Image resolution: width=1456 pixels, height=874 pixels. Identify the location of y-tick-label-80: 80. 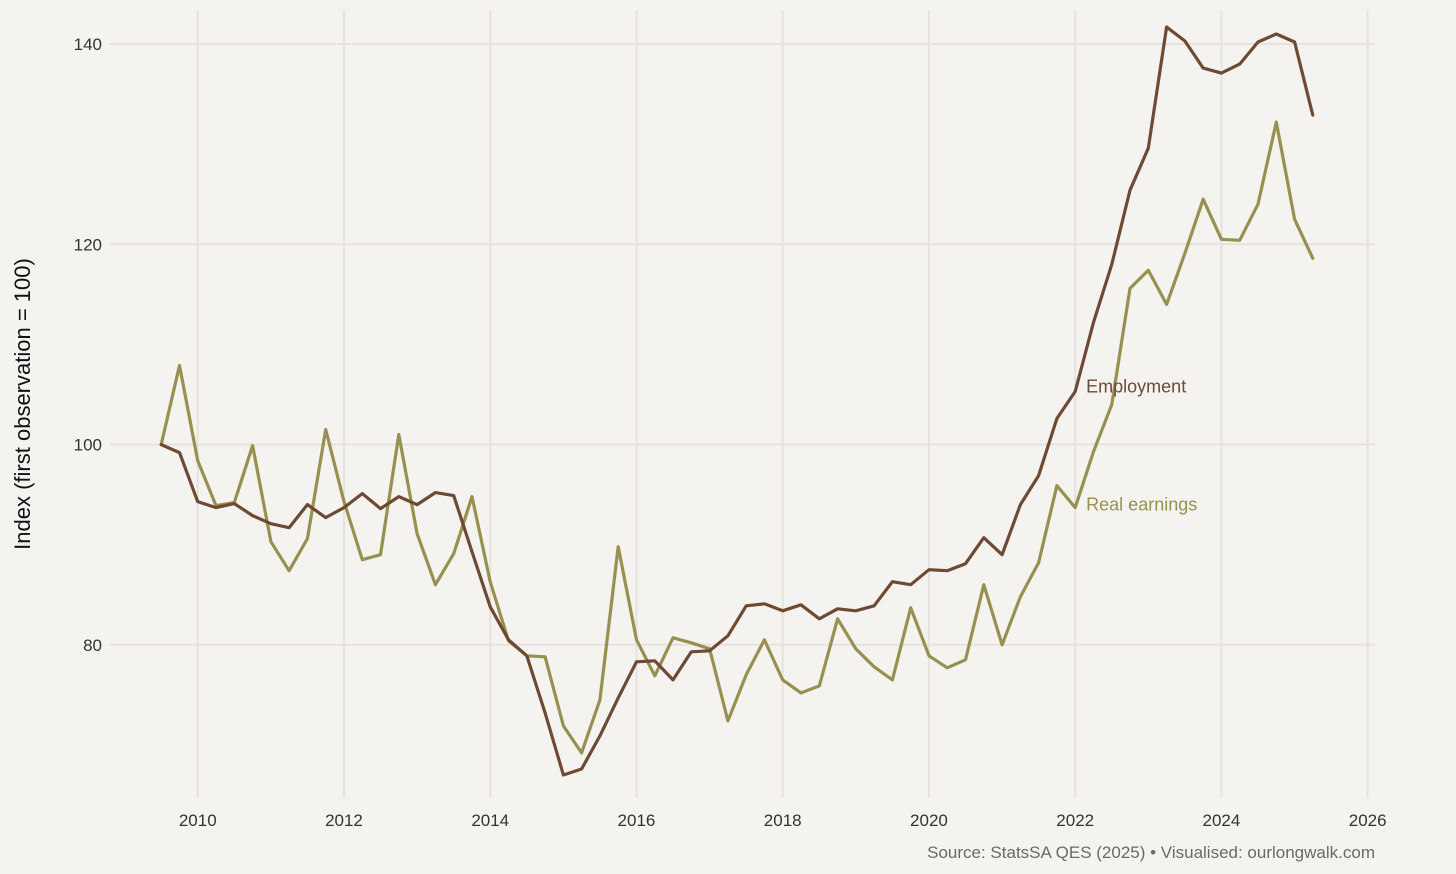
(92, 645).